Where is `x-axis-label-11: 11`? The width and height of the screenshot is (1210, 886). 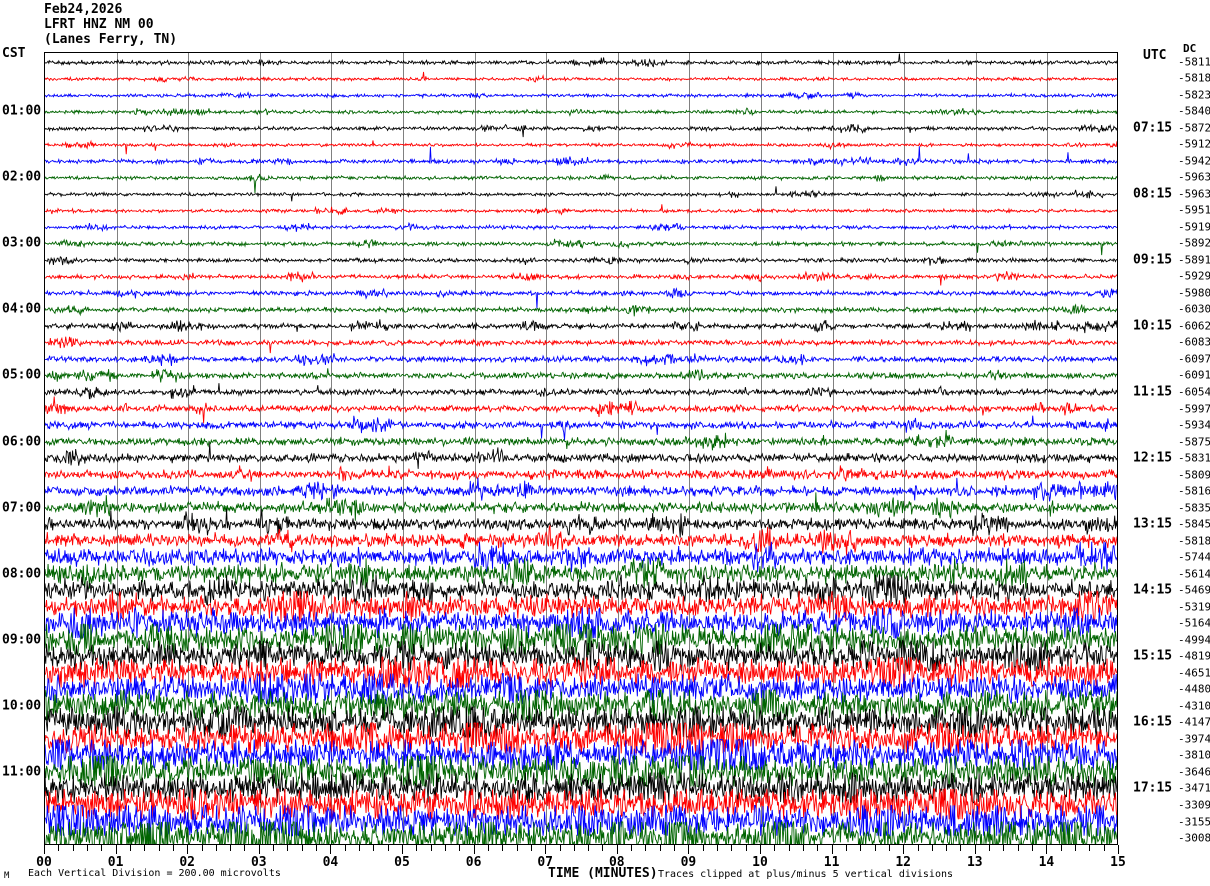
x-axis-label-11: 11 is located at coordinates (831, 862).